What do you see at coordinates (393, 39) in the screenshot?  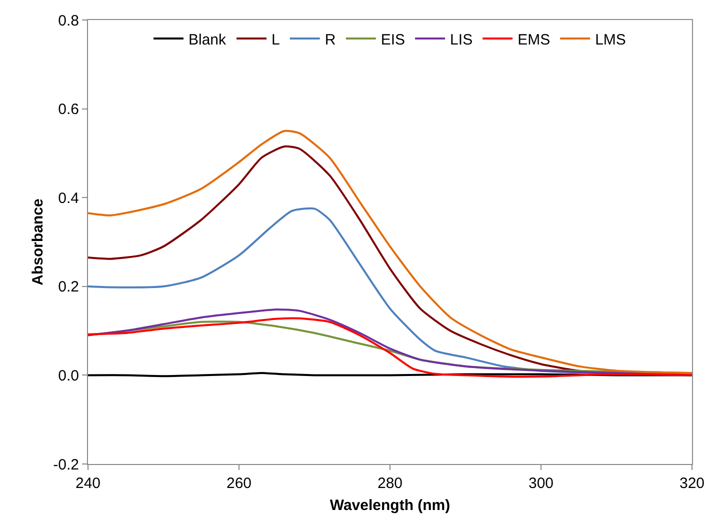 I see `legend-label: EIS` at bounding box center [393, 39].